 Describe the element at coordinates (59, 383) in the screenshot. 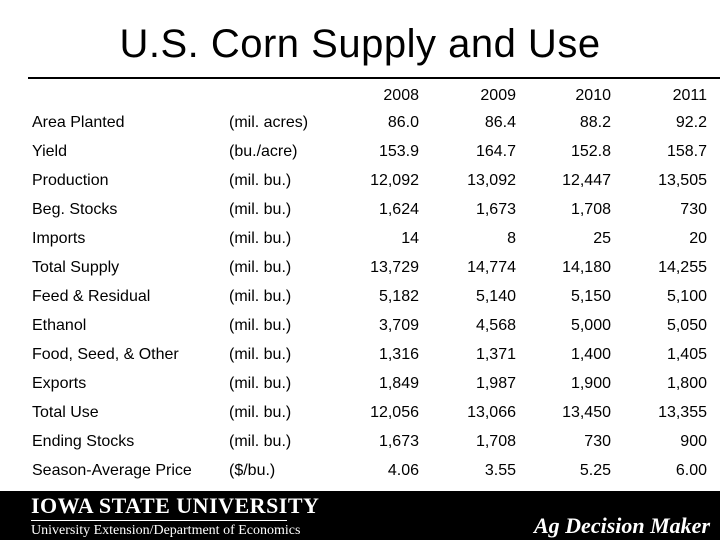

I see `row-label: Exports` at that location.